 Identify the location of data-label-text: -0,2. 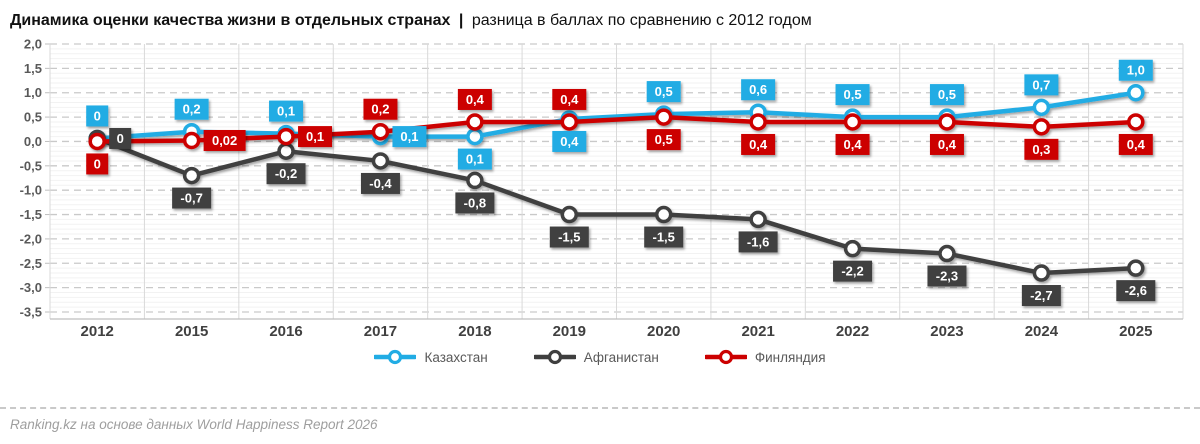
(286, 173).